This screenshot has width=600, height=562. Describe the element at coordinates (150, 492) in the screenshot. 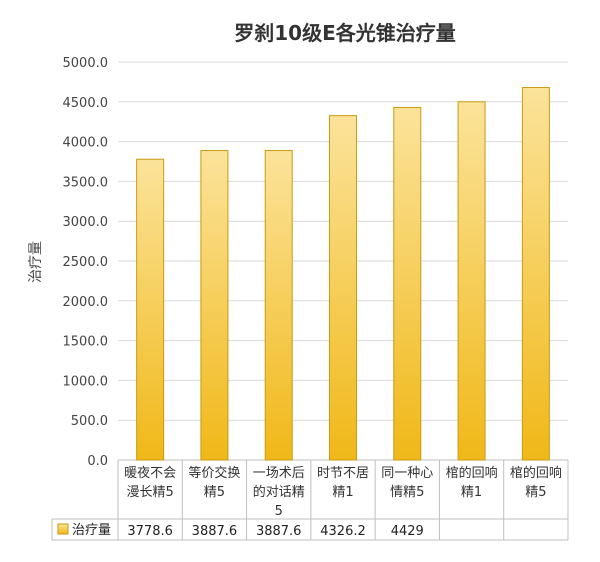

I see `category-label: 漫长精5` at that location.